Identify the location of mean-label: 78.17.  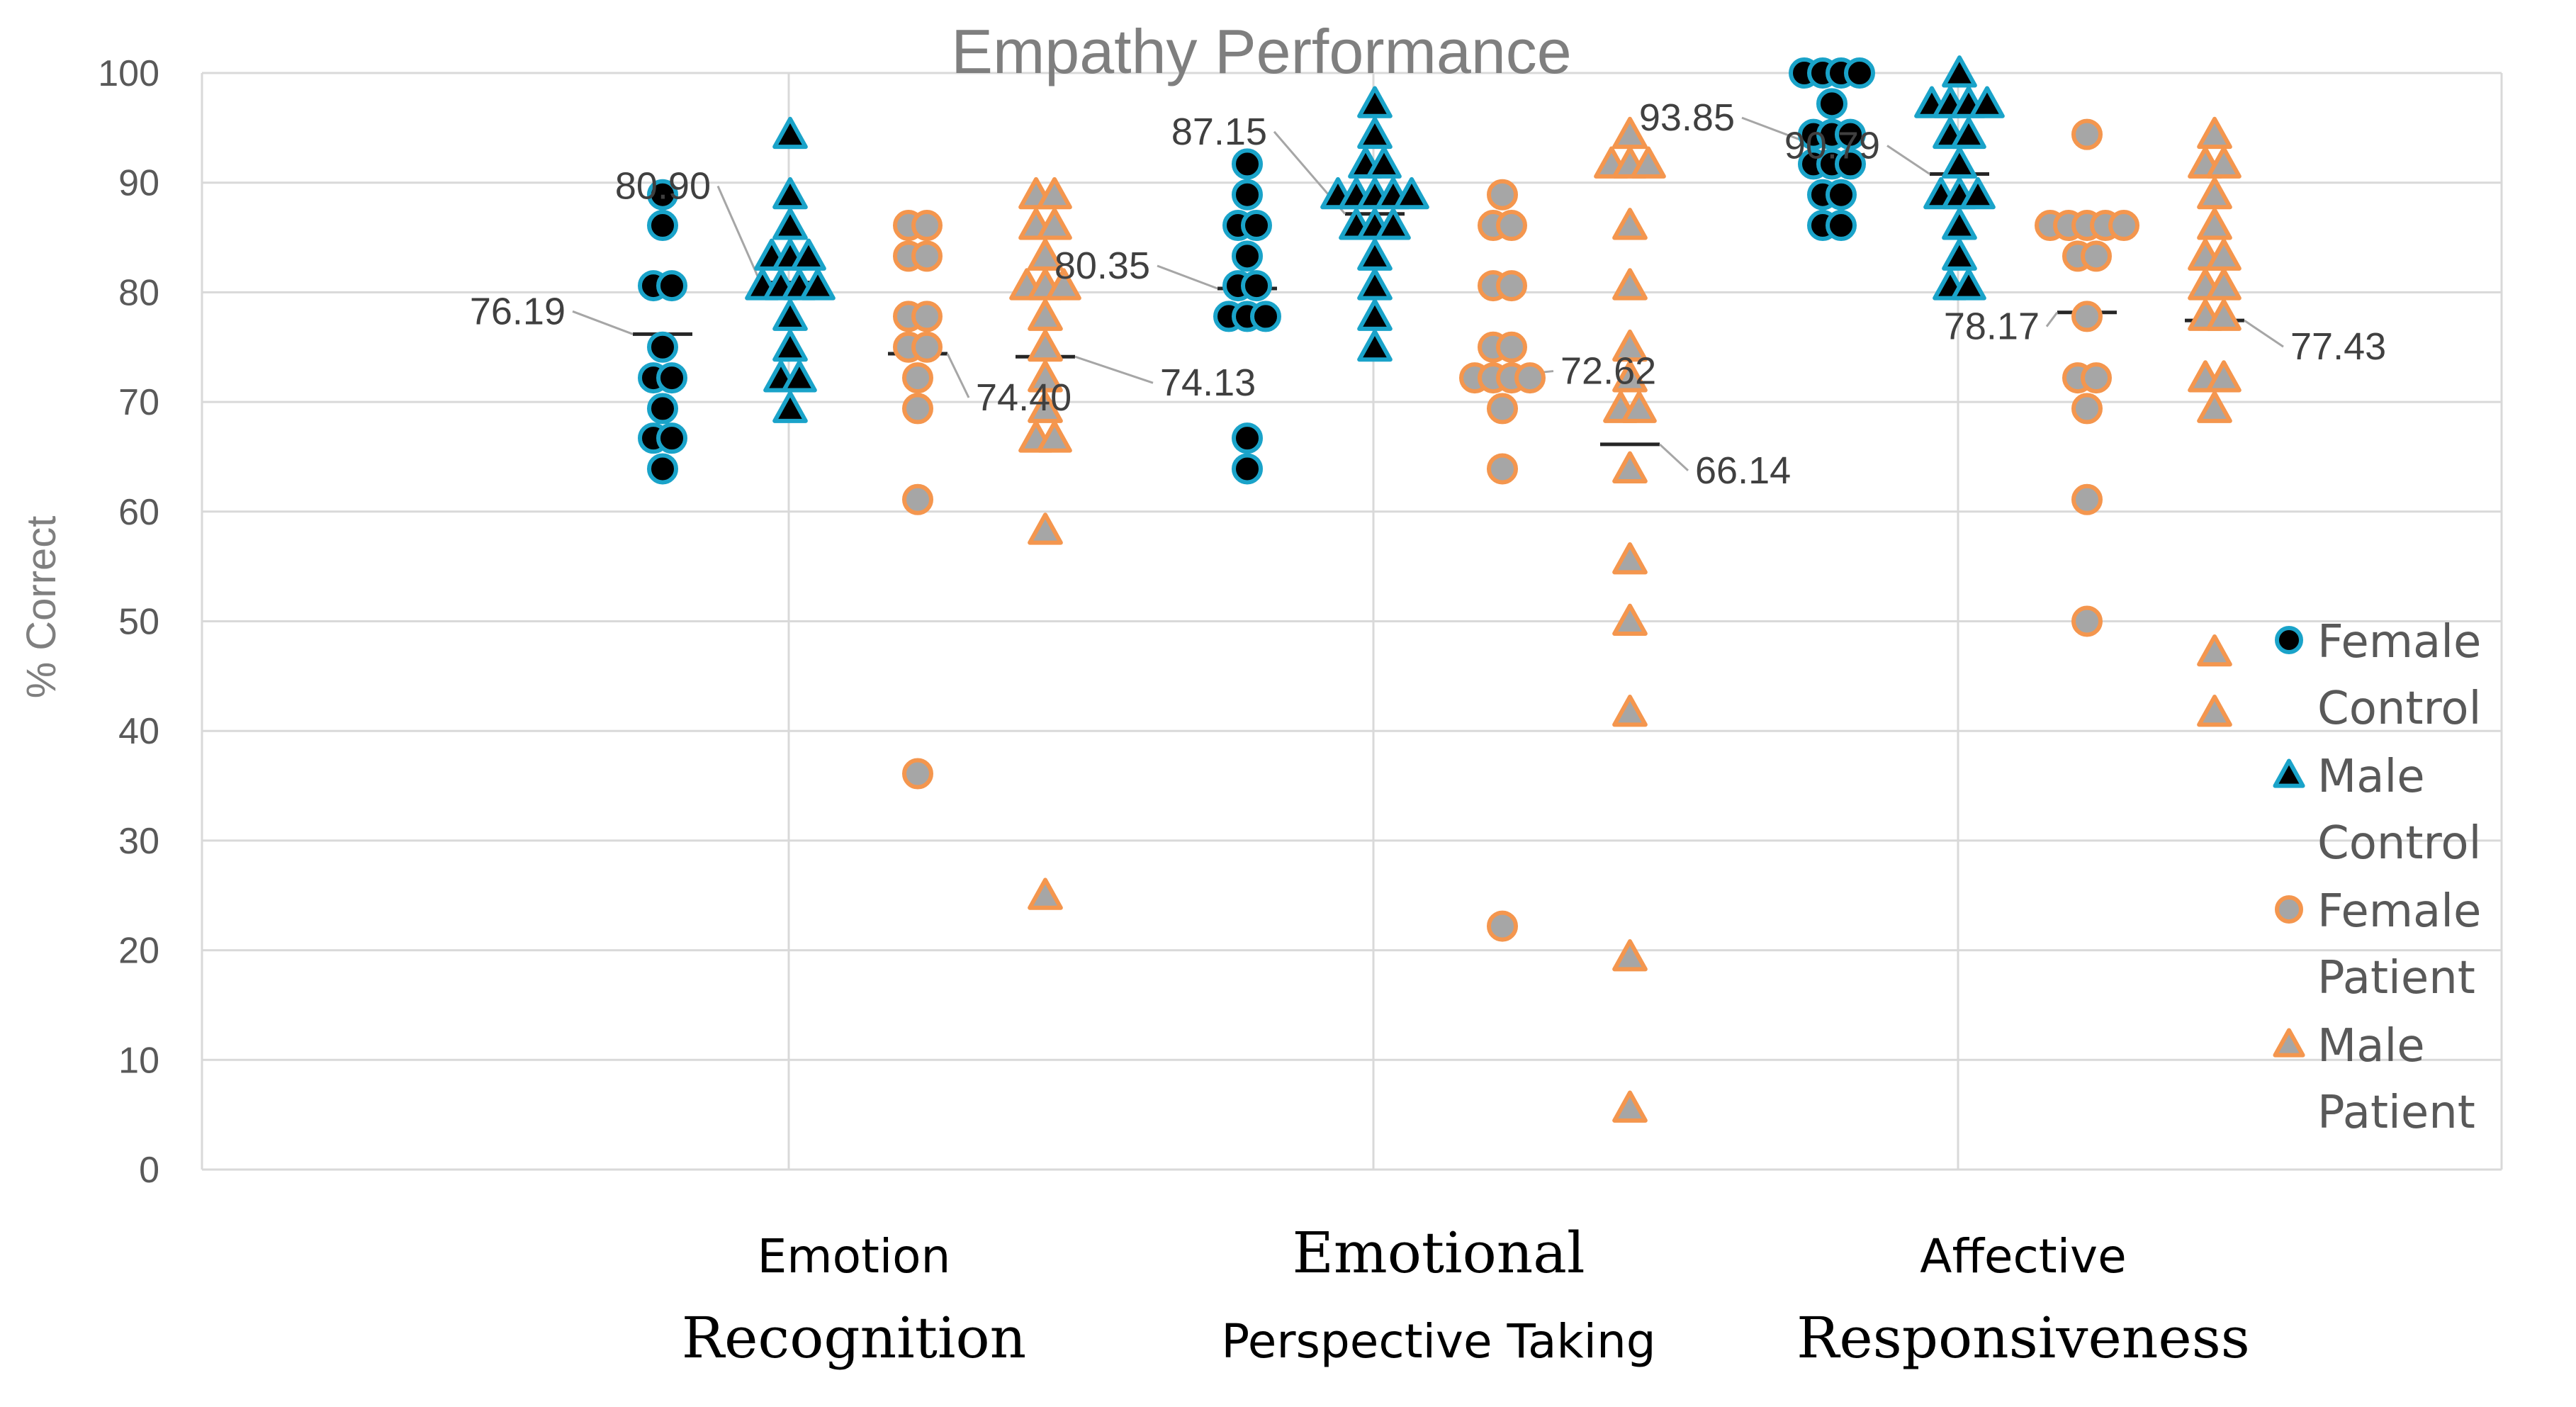
(1992, 327).